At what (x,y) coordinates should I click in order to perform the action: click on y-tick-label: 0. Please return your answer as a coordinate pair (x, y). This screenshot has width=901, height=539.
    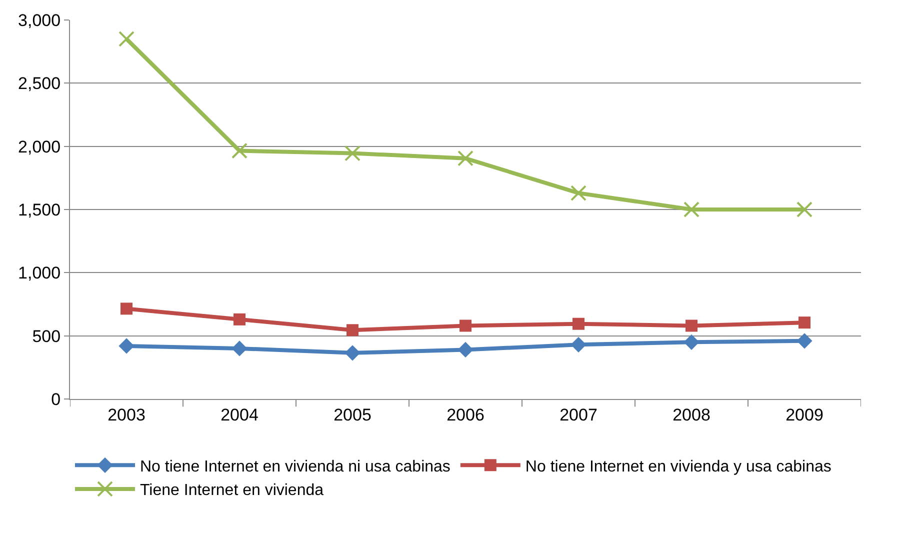
    Looking at the image, I should click on (56, 399).